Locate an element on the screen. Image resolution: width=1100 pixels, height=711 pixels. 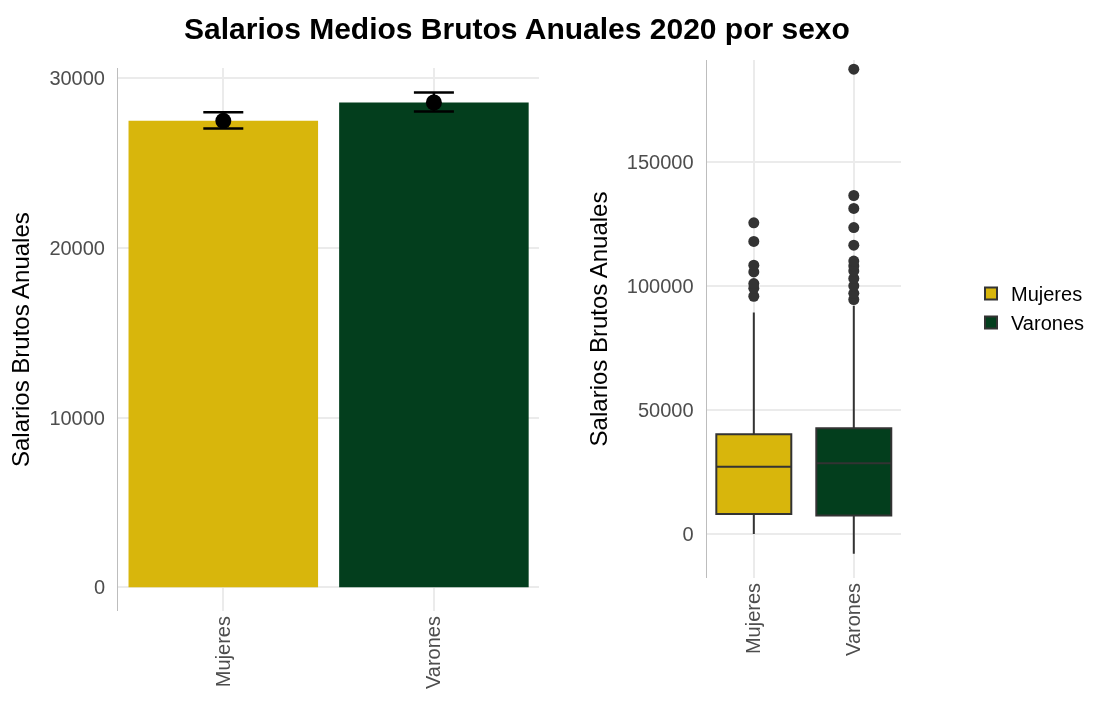
y-tick-label: 150000 is located at coordinates (660, 161).